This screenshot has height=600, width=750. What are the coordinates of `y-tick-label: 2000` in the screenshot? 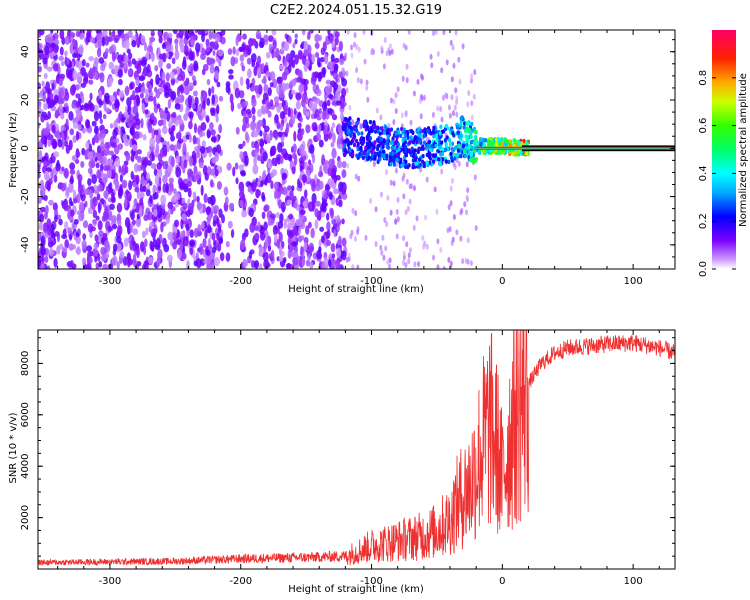 It's located at (25, 517).